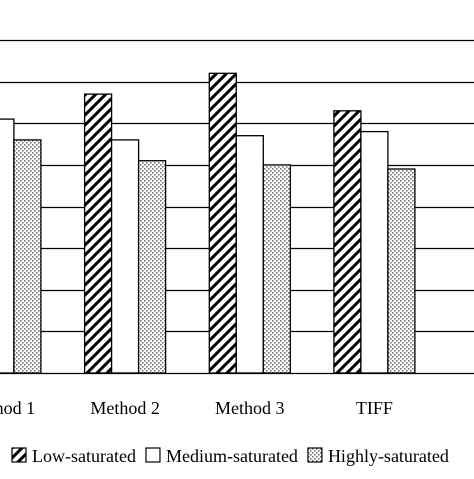 This screenshot has height=479, width=474. I want to click on legend-label: Highly-saturated, so click(388, 456).